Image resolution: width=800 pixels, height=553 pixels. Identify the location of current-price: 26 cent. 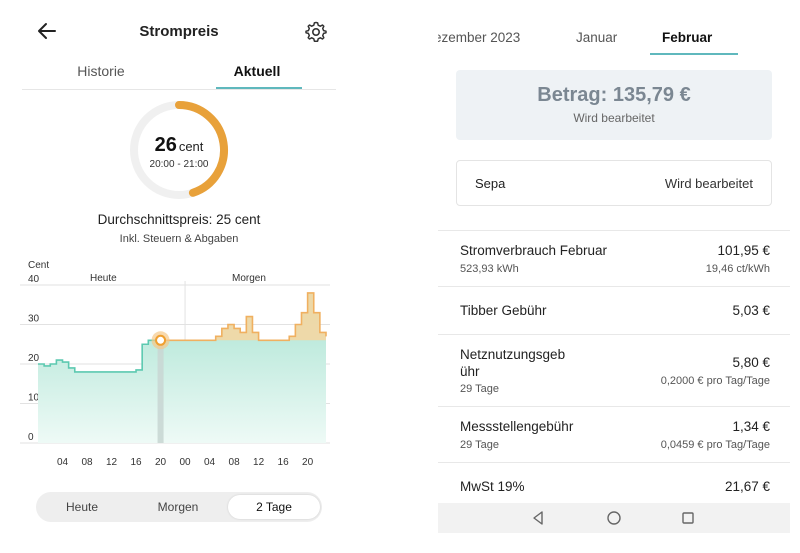
(179, 145).